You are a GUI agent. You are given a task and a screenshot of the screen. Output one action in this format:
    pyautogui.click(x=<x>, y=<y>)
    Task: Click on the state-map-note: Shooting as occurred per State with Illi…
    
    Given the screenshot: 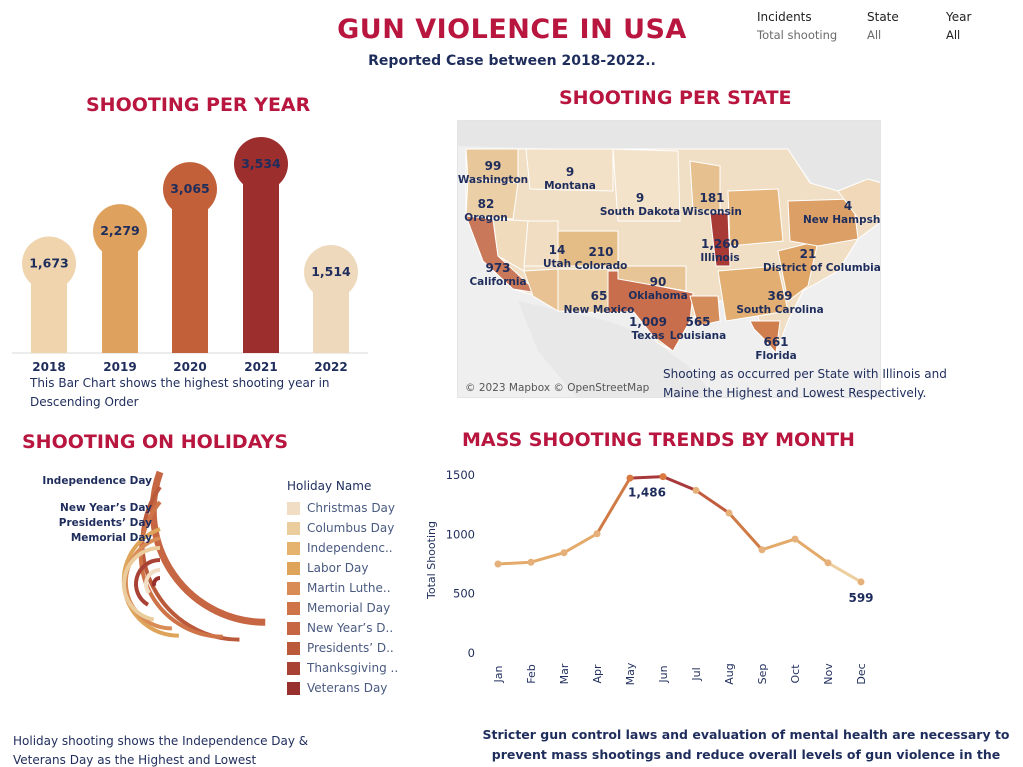 What is the action you would take?
    pyautogui.click(x=805, y=383)
    